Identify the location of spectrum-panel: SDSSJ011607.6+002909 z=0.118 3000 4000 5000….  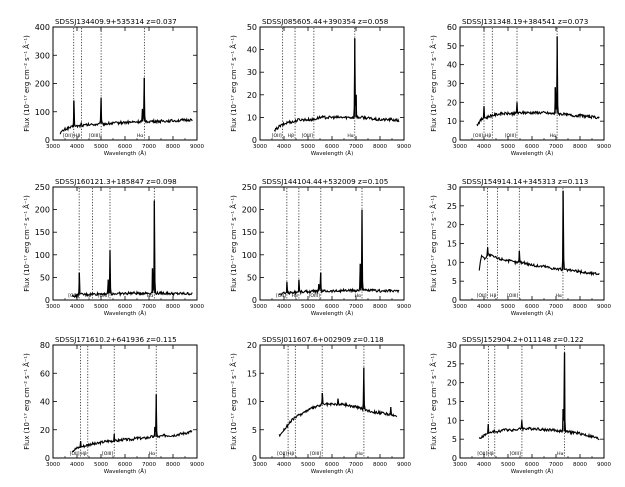
(320, 405).